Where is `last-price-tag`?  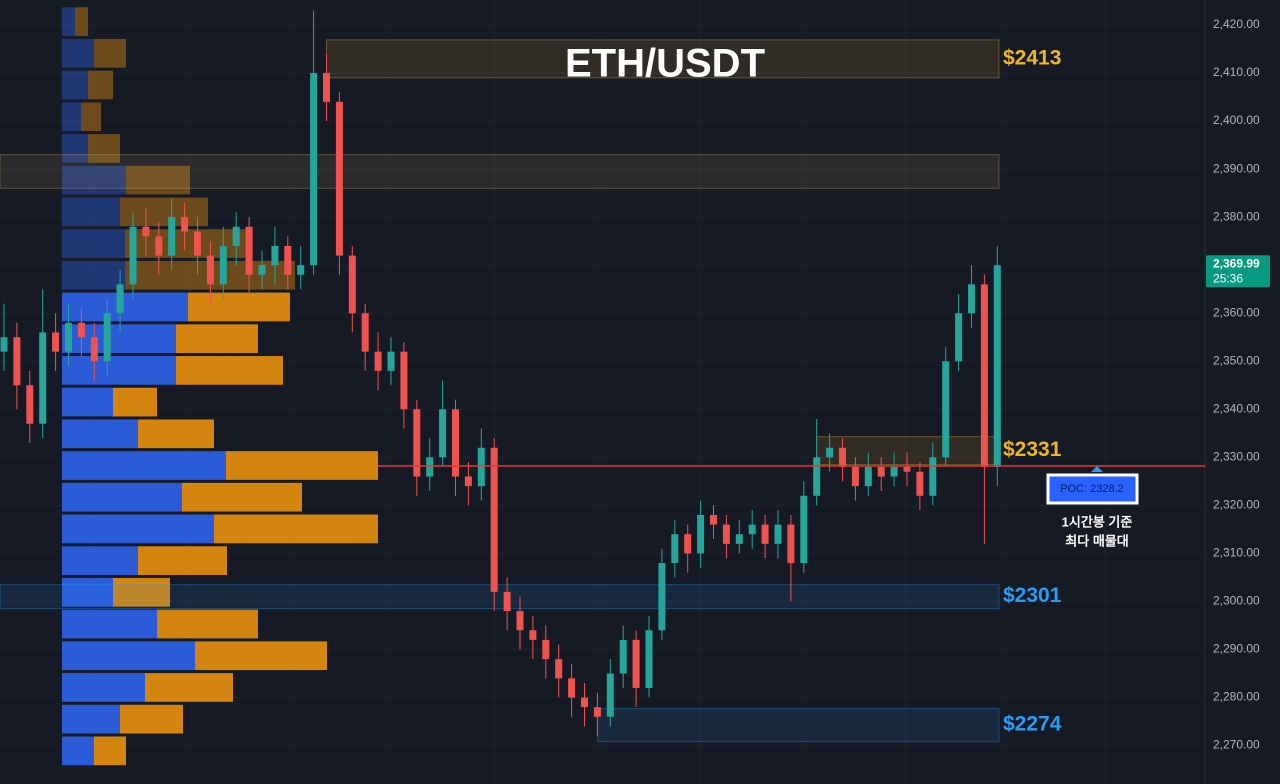 last-price-tag is located at coordinates (1238, 271).